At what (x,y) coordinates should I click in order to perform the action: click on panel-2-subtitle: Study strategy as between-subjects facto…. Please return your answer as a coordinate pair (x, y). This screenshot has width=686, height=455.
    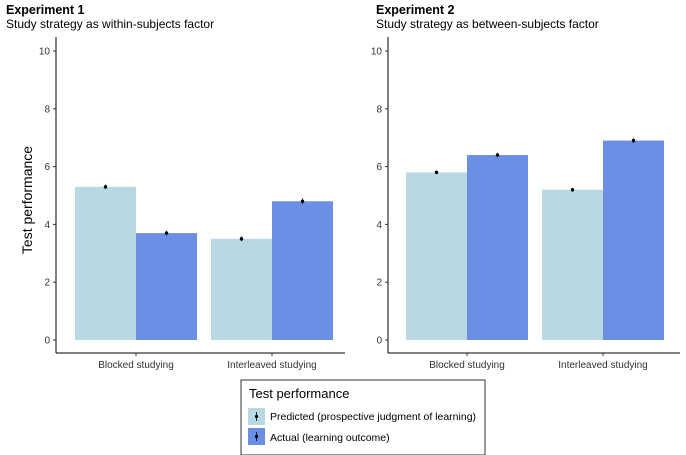
    Looking at the image, I should click on (487, 24).